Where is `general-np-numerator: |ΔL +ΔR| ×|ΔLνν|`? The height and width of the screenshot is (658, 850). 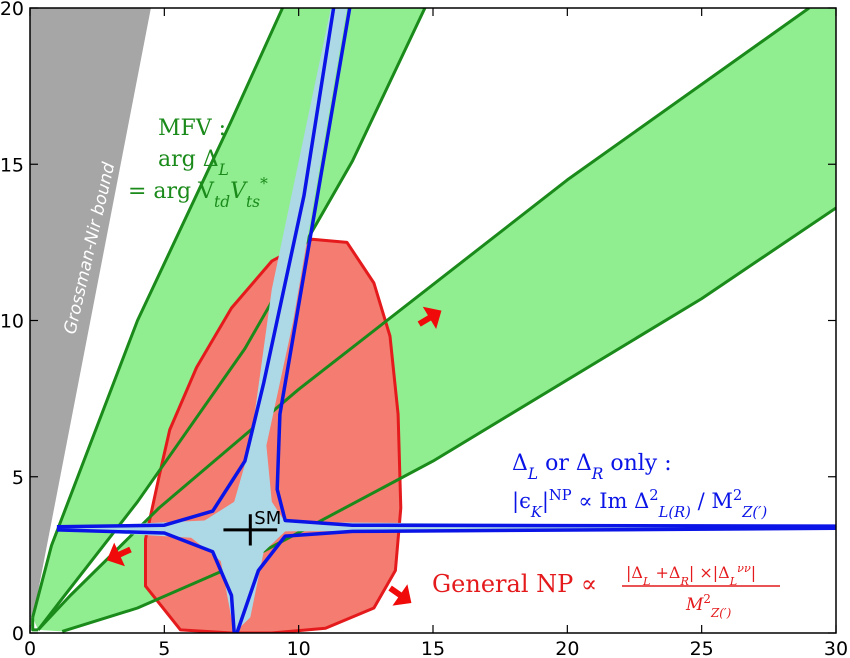 general-np-numerator: |ΔL +ΔR| ×|ΔLνν| is located at coordinates (691, 575).